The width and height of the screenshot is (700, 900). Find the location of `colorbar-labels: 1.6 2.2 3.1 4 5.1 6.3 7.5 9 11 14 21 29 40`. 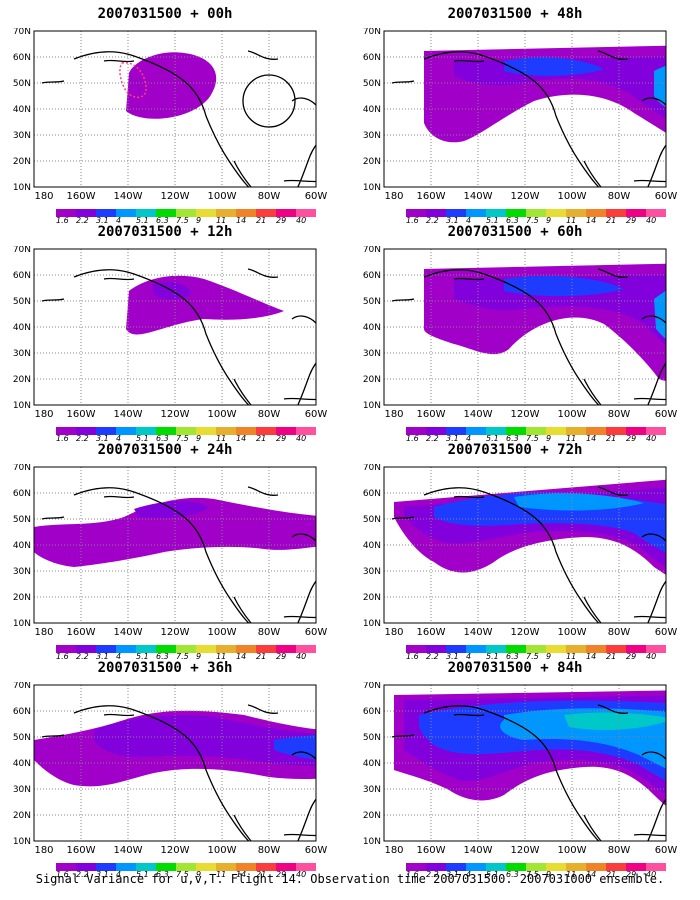

colorbar-labels: 1.6 2.2 3.1 4 5.1 6.3 7.5 9 11 14 21 29 40 is located at coordinates (186, 438).